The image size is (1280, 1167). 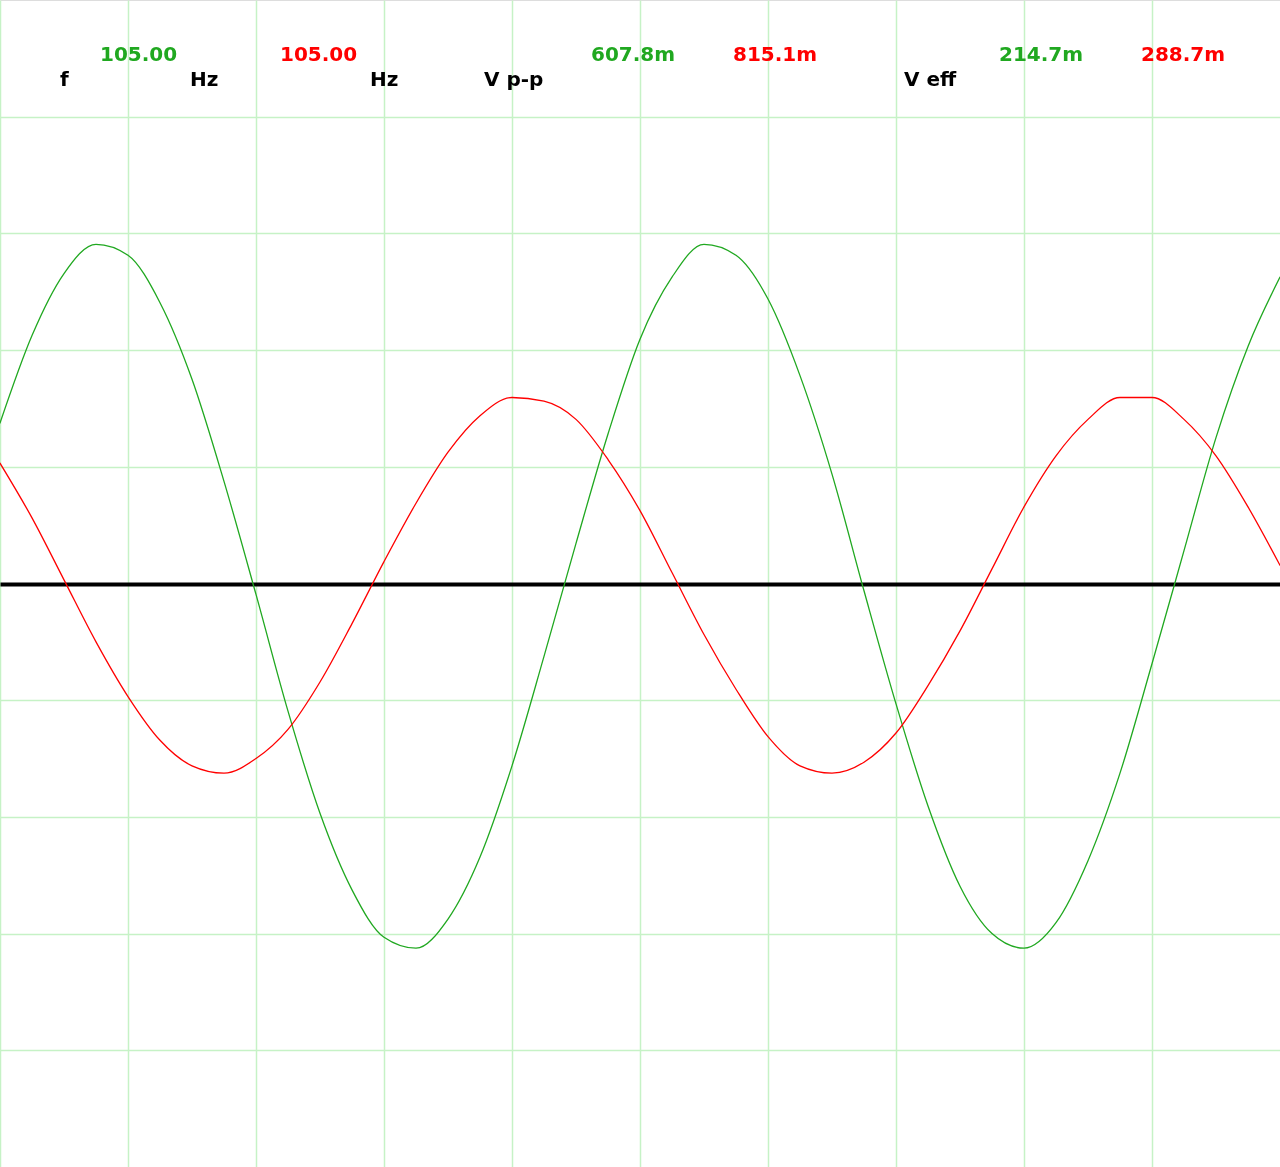 What do you see at coordinates (514, 79) in the screenshot?
I see `text: V p-p` at bounding box center [514, 79].